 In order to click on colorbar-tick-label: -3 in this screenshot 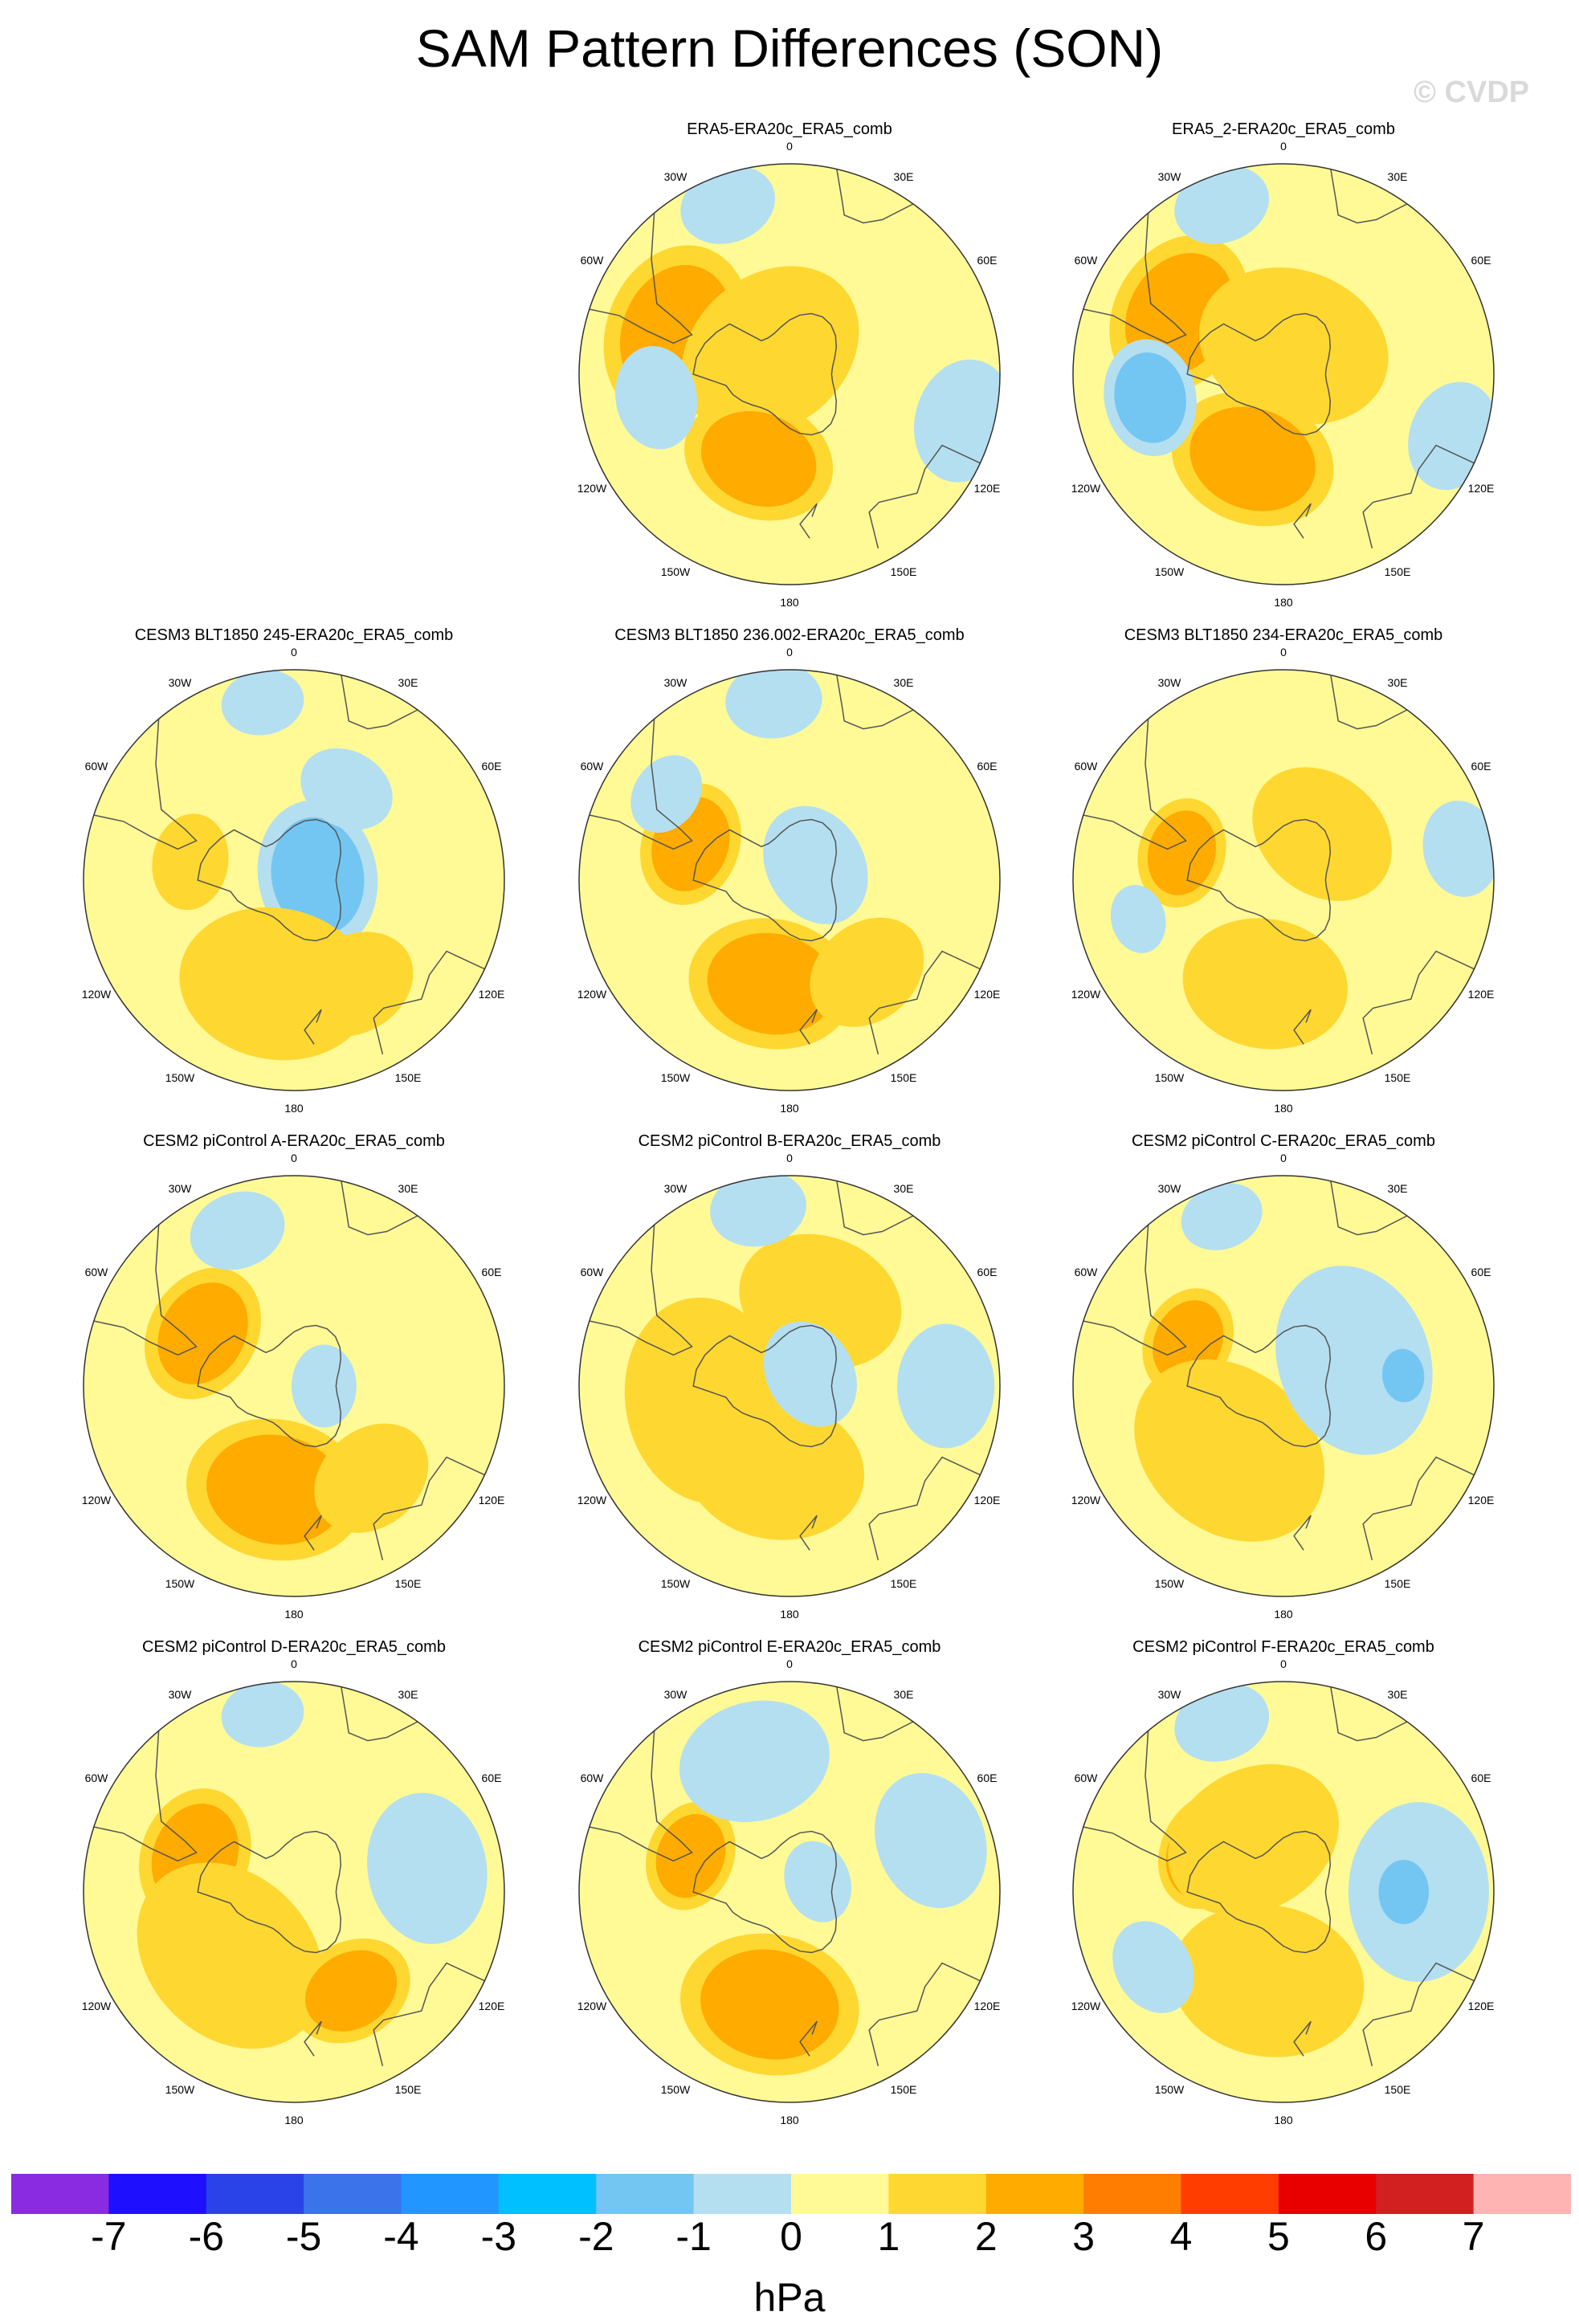, I will do `click(498, 2236)`.